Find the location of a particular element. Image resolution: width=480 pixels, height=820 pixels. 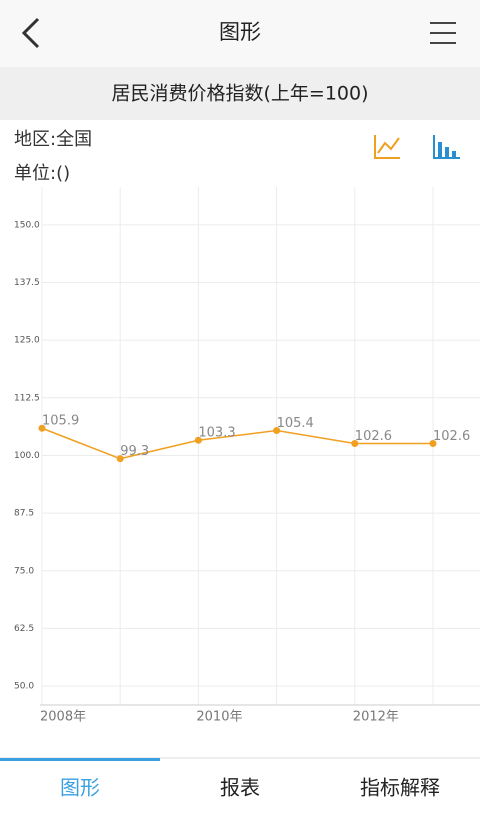

subtitle-bar is located at coordinates (240, 93).